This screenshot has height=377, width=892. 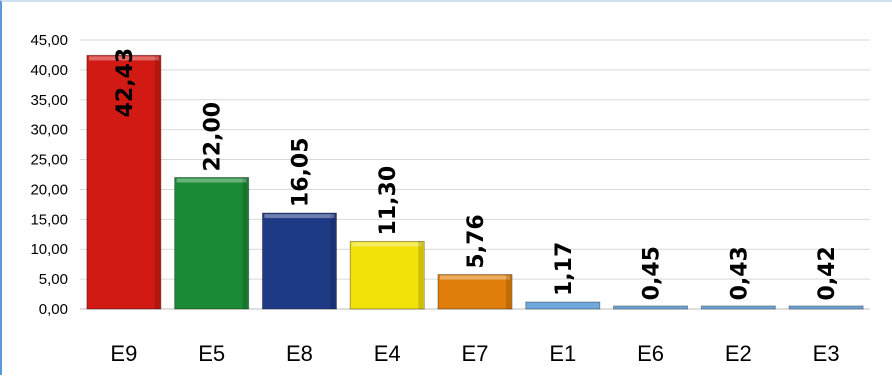 I want to click on x-tick-label: E3, so click(x=826, y=353).